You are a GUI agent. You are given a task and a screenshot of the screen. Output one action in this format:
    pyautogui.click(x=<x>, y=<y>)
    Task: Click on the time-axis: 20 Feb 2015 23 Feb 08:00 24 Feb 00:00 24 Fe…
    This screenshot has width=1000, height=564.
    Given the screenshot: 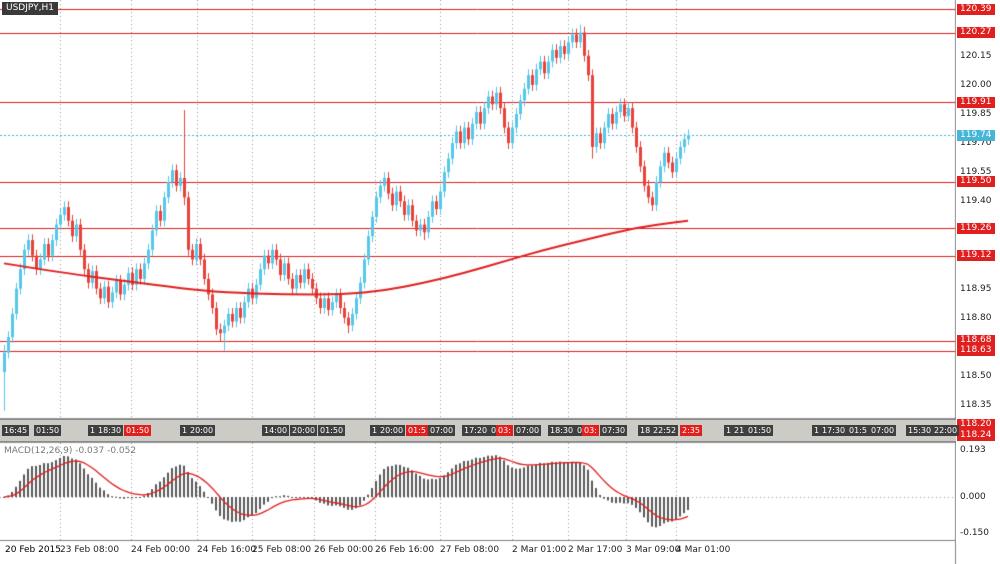 What is the action you would take?
    pyautogui.click(x=500, y=551)
    